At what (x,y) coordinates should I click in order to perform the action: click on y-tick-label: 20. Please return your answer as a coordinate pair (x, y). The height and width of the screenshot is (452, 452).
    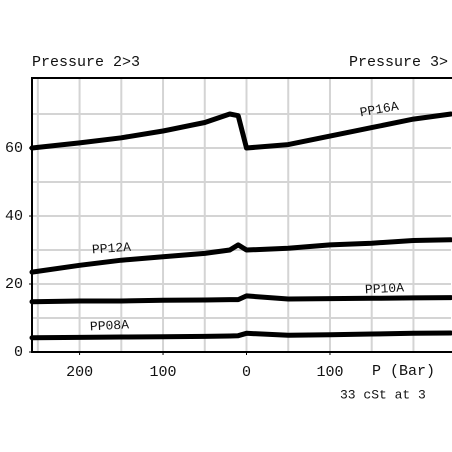
    Looking at the image, I should click on (14, 284).